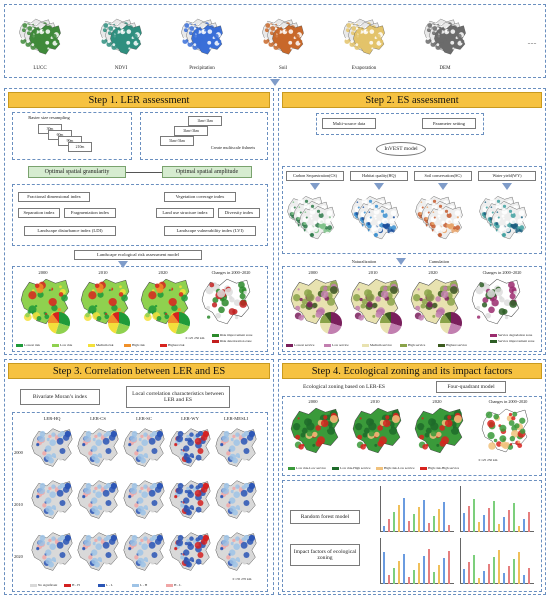 This screenshot has height=599, width=550. What do you see at coordinates (52, 418) in the screenshot?
I see `lisa-column-label: LER-HQ` at bounding box center [52, 418].